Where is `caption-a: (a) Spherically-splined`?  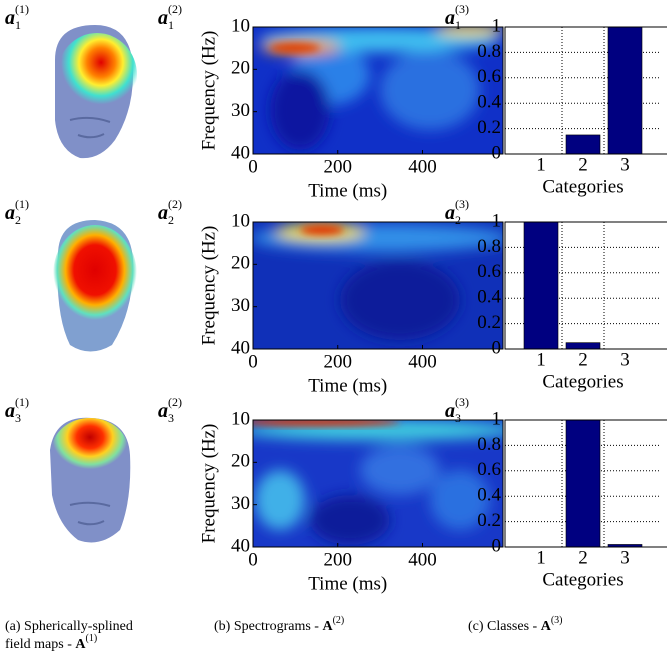
caption-a: (a) Spherically-splined is located at coordinates (69, 626).